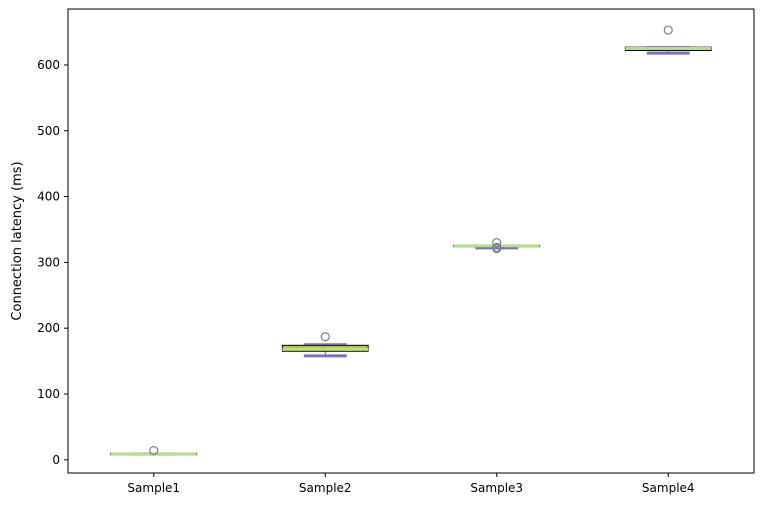 The width and height of the screenshot is (773, 505). I want to click on box-sample2, so click(325, 345).